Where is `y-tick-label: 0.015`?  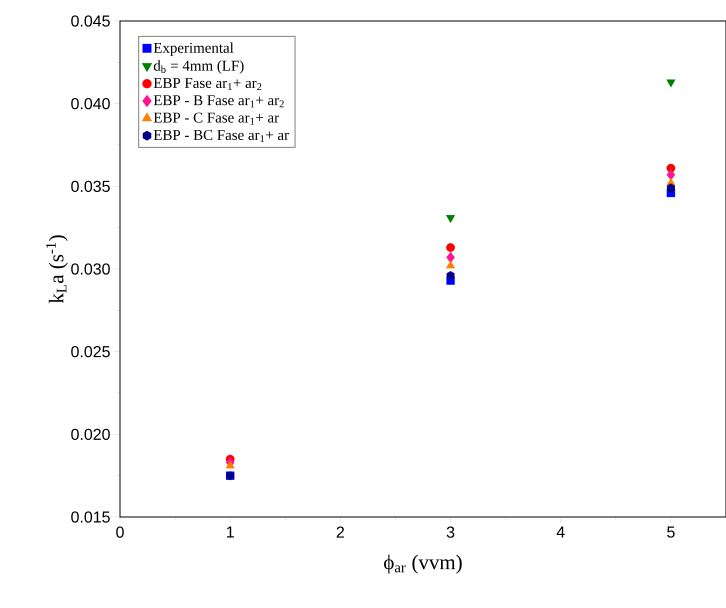 y-tick-label: 0.015 is located at coordinates (90, 517).